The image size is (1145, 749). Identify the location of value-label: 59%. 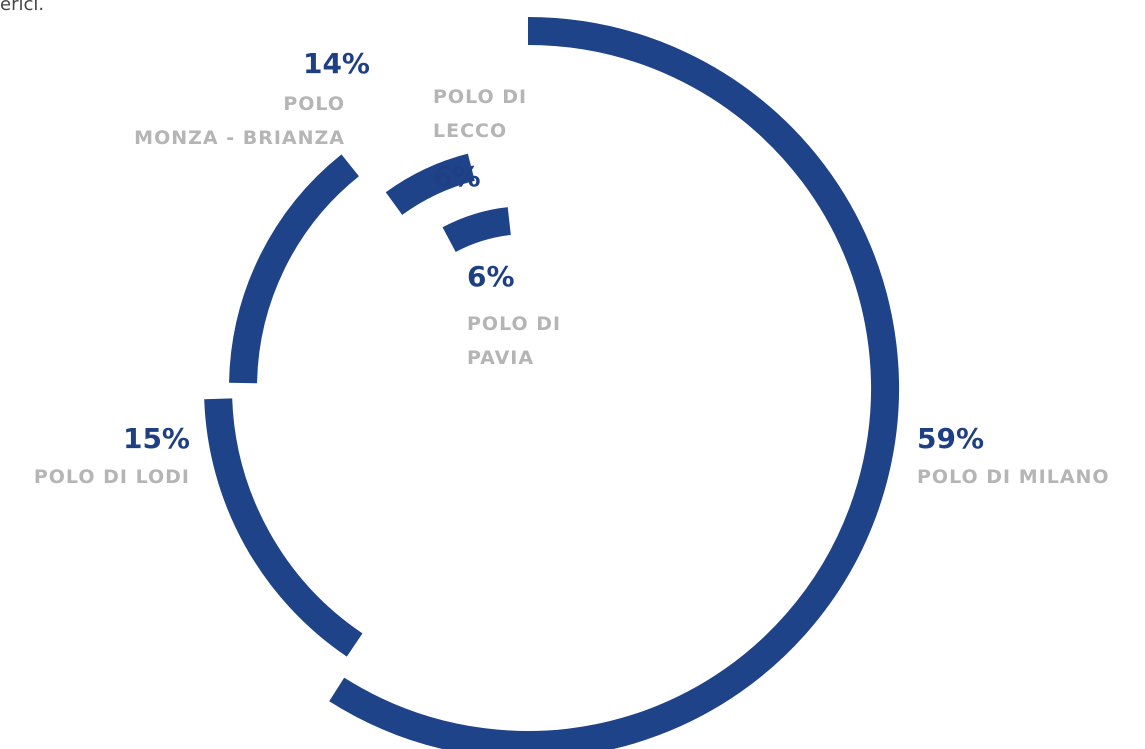
(951, 438).